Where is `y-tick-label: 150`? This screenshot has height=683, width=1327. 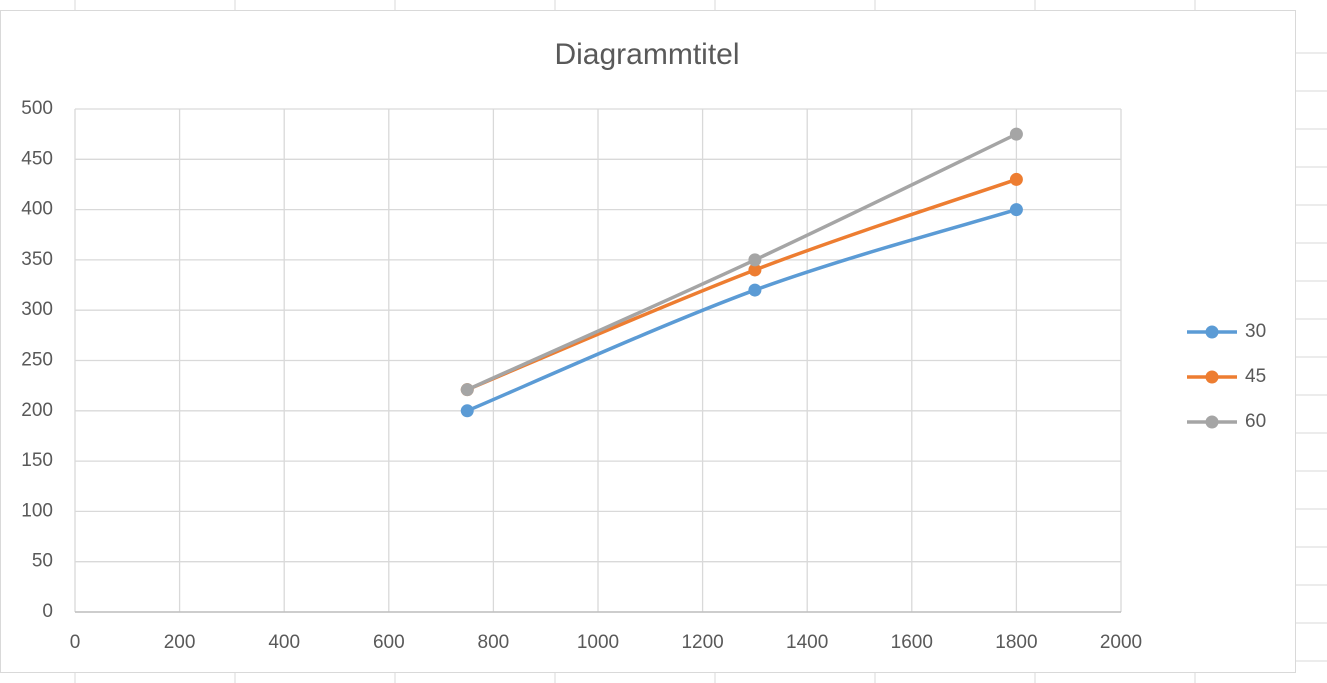
y-tick-label: 150 is located at coordinates (37, 460).